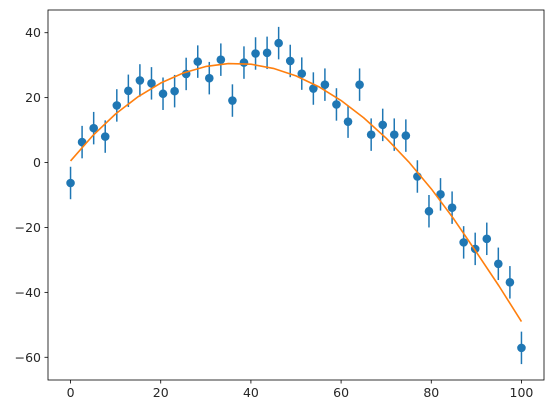 This screenshot has width=554, height=413. I want to click on x-tick-label: 60, so click(341, 392).